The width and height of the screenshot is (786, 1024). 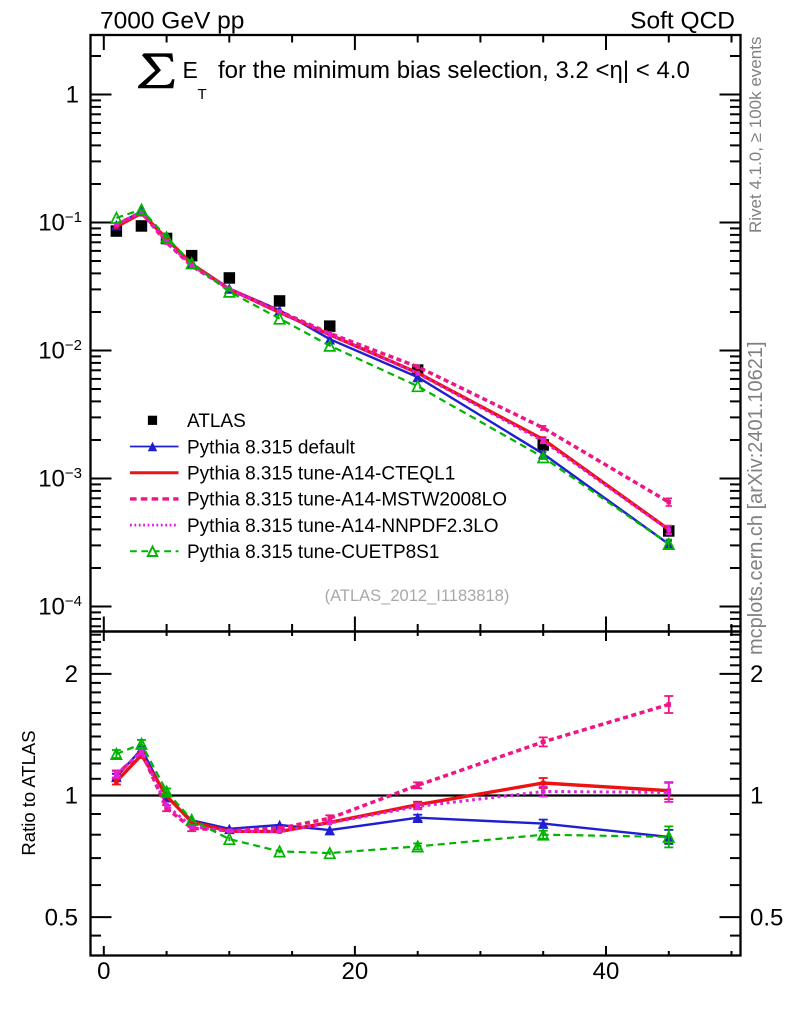 What do you see at coordinates (60, 607) in the screenshot?
I see `svg-text: 10⁻⁴` at bounding box center [60, 607].